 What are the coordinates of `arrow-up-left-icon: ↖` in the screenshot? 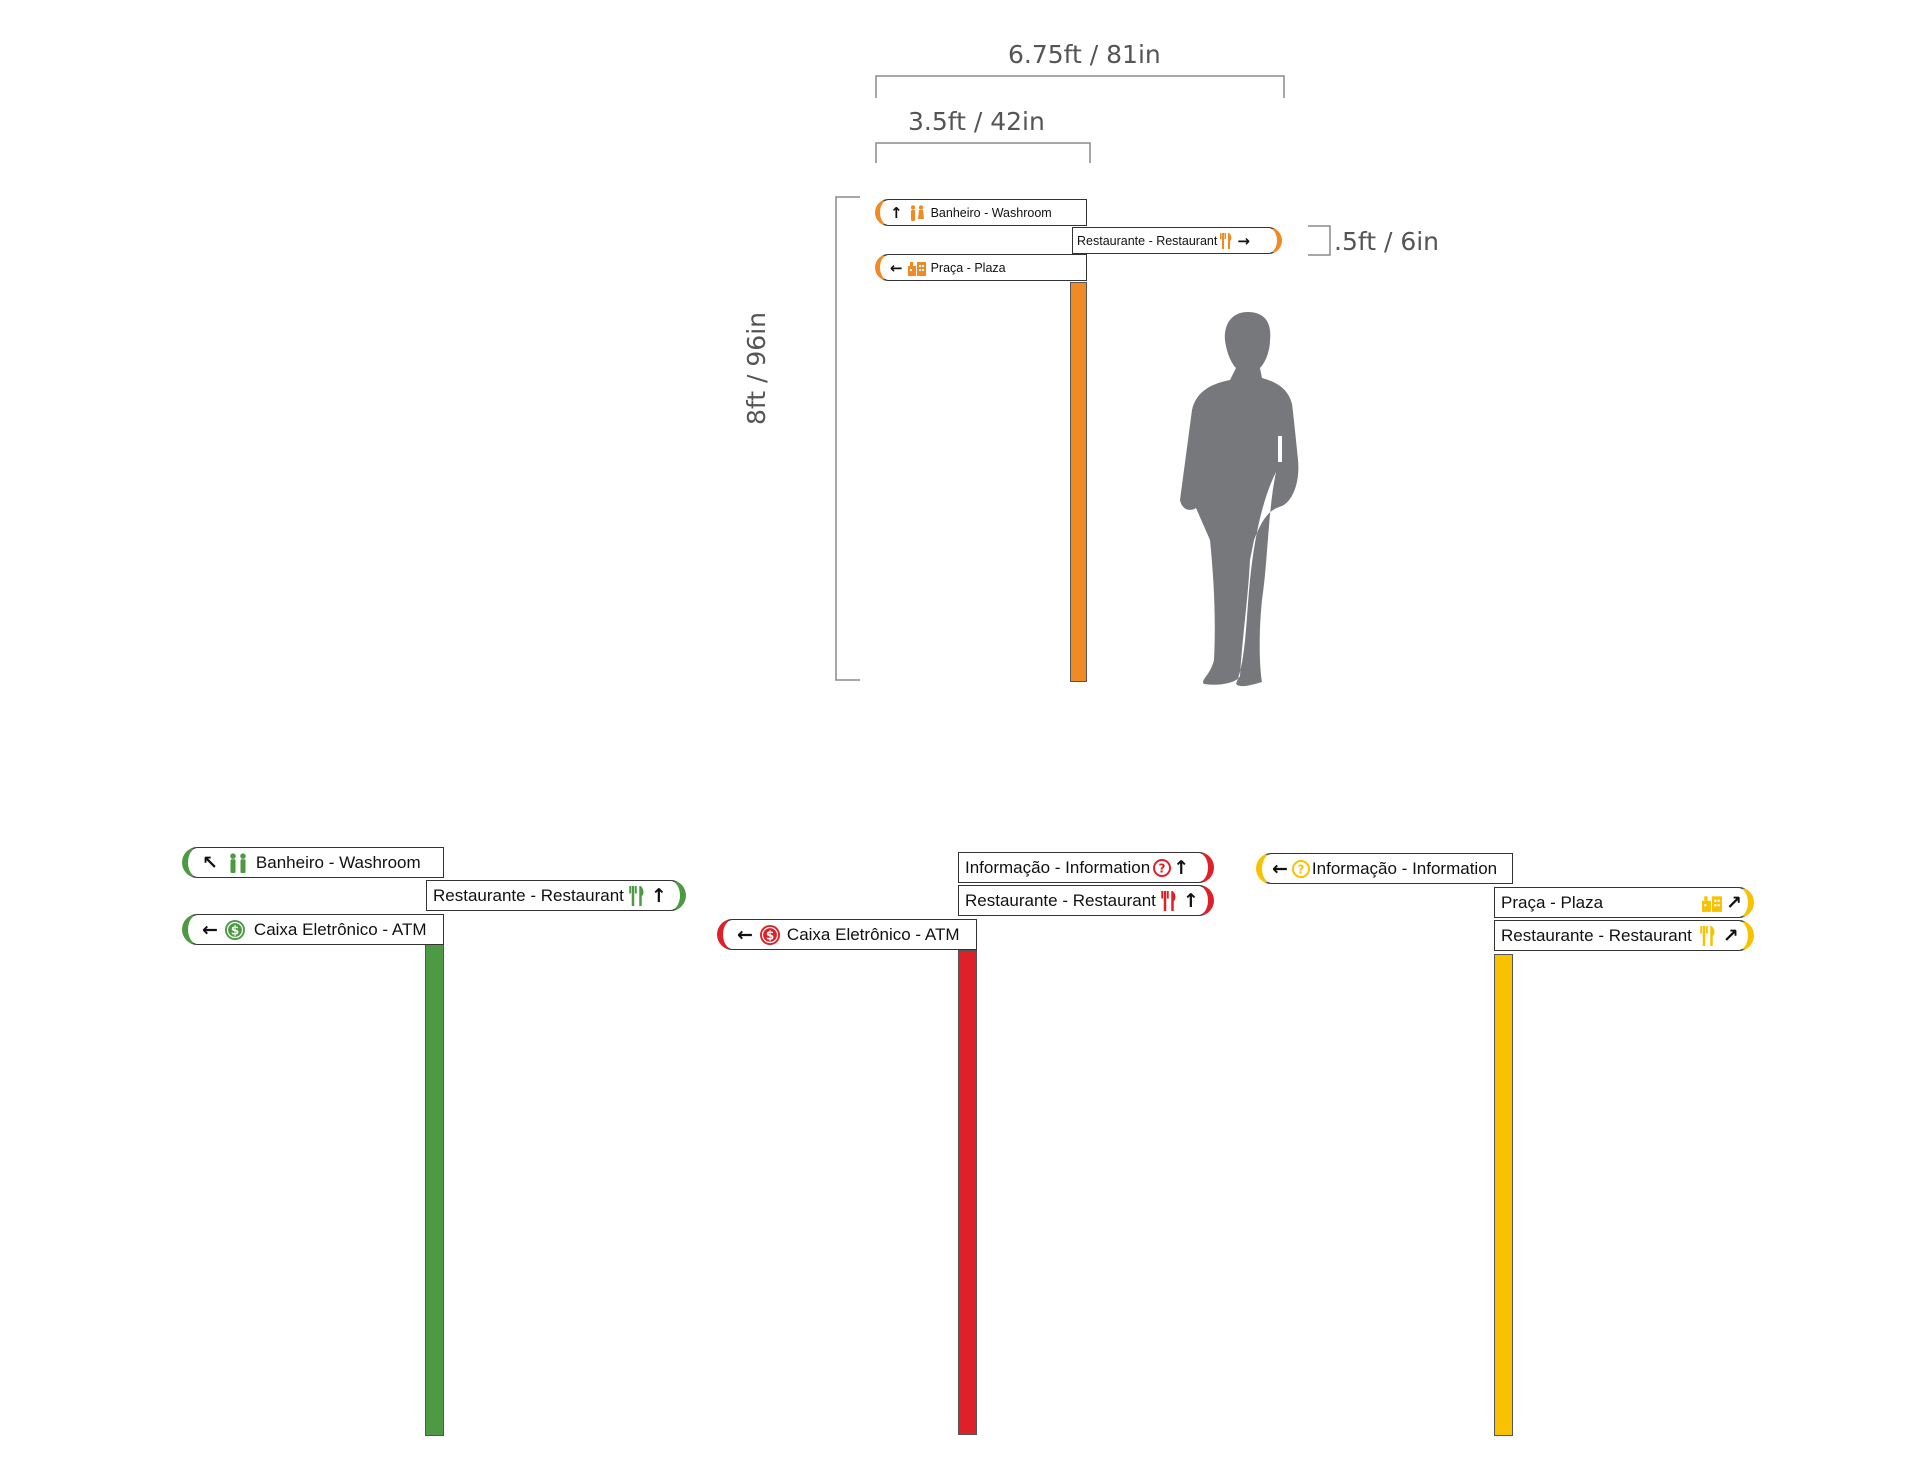 It's located at (210, 862).